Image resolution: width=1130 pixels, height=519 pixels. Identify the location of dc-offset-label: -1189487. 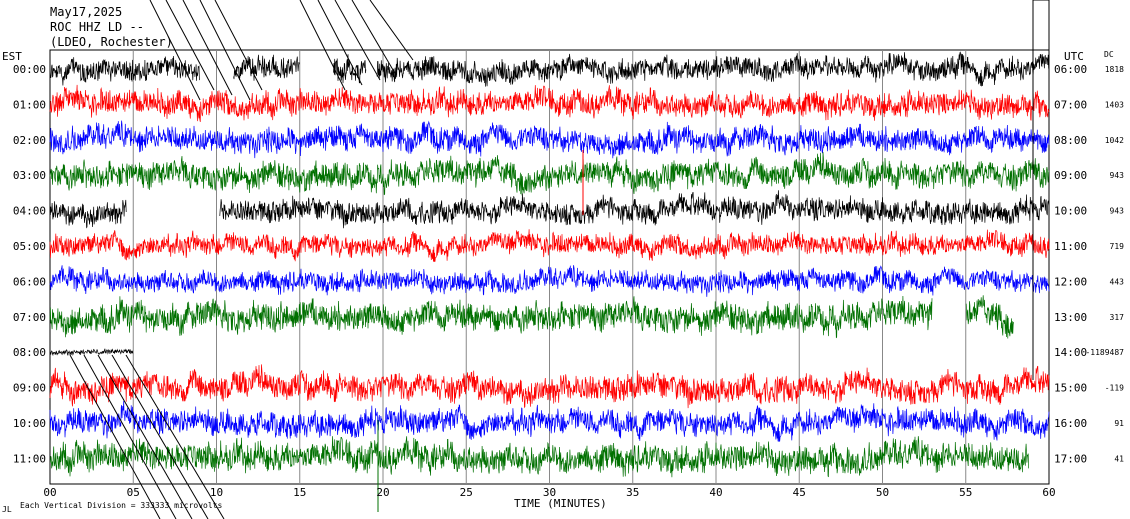
(1104, 352).